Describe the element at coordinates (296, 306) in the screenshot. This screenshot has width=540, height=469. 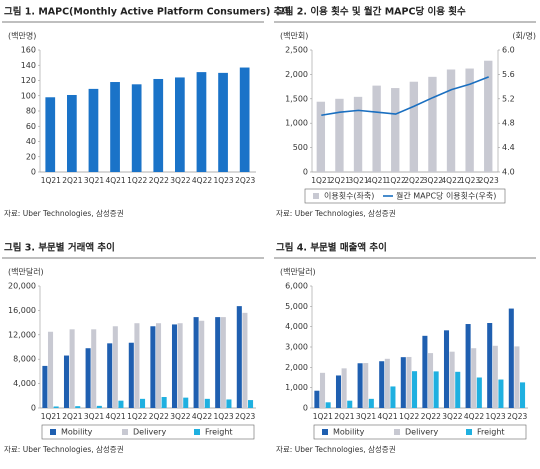
I see `y-tick-label: 5,000` at that location.